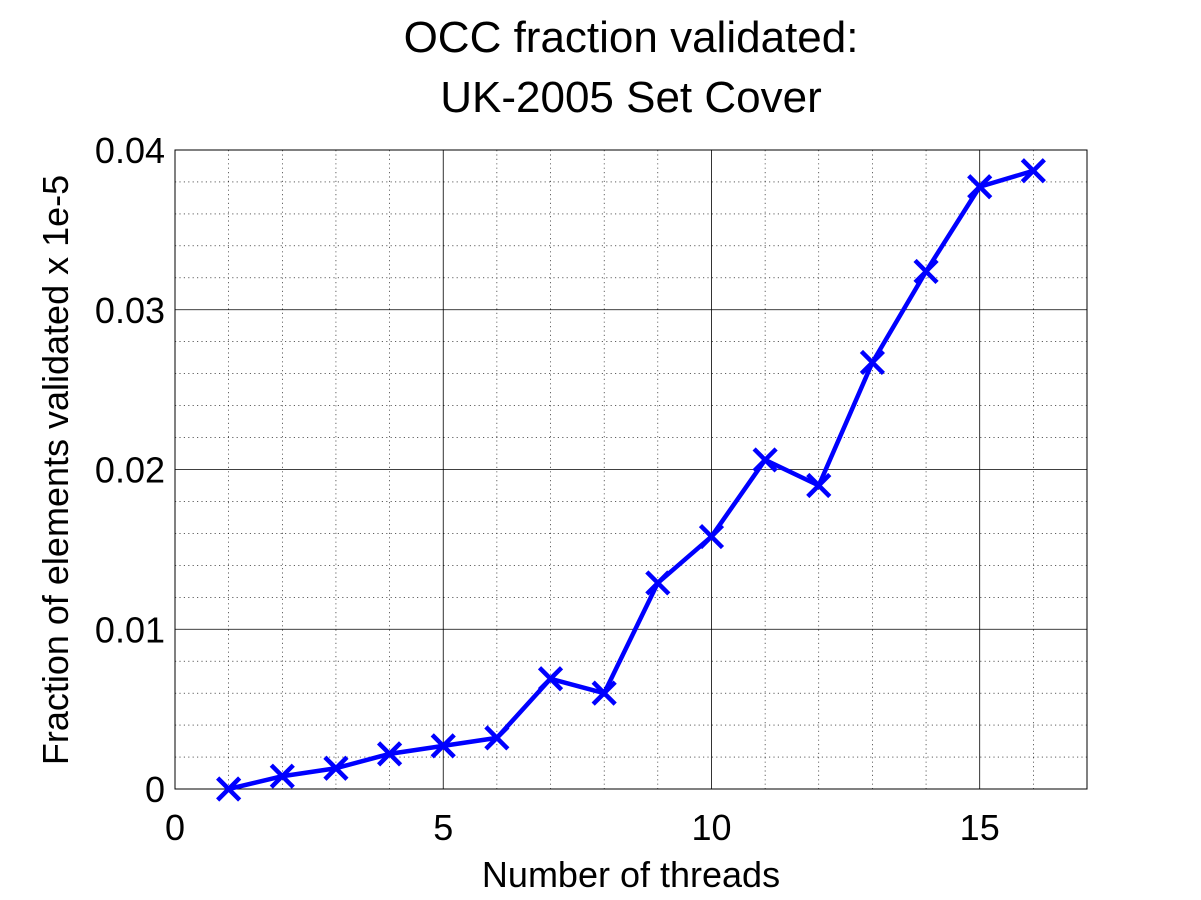  I want to click on y-tick-label: 0.04, so click(130, 150).